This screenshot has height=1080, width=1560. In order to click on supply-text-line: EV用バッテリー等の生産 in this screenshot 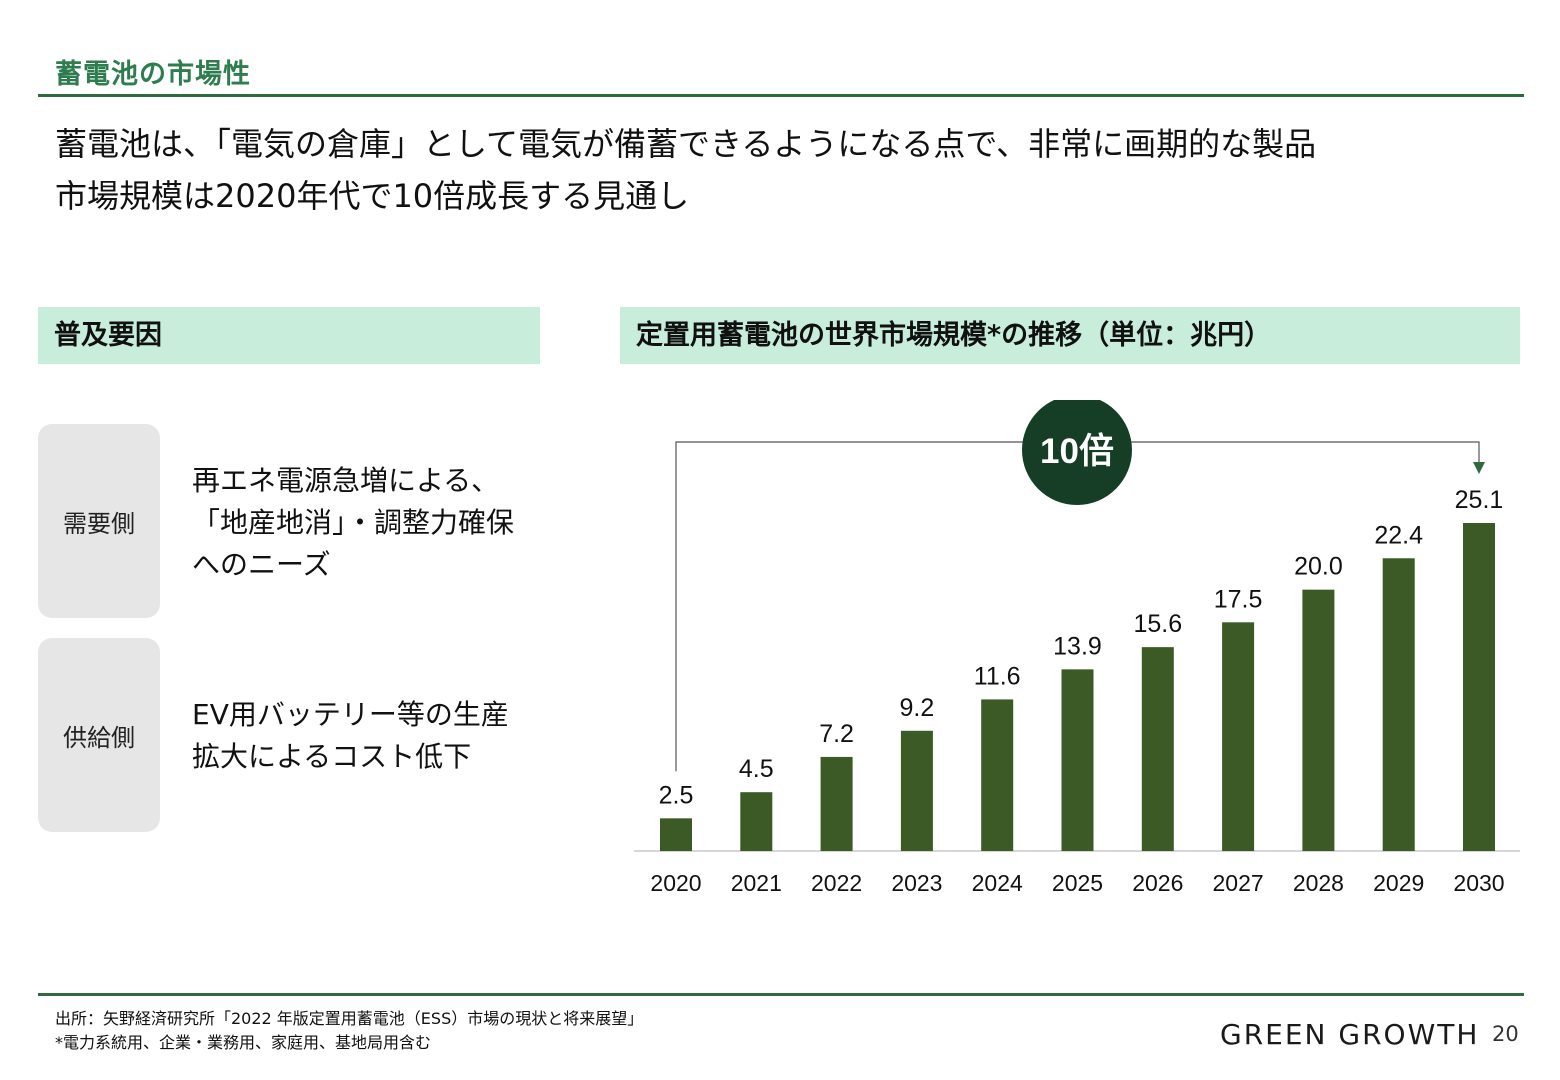, I will do `click(350, 714)`.